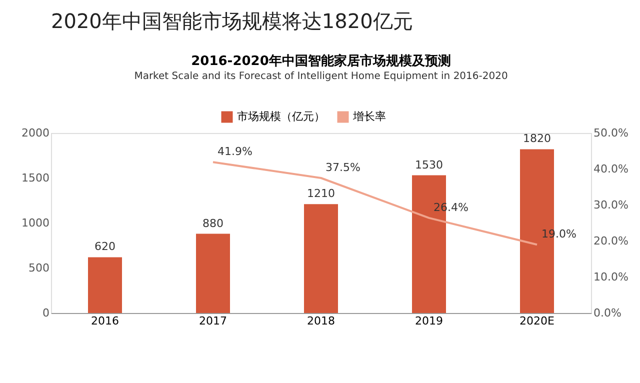 The height and width of the screenshot is (383, 640). I want to click on y2-tick-label: 50.0%, so click(611, 133).